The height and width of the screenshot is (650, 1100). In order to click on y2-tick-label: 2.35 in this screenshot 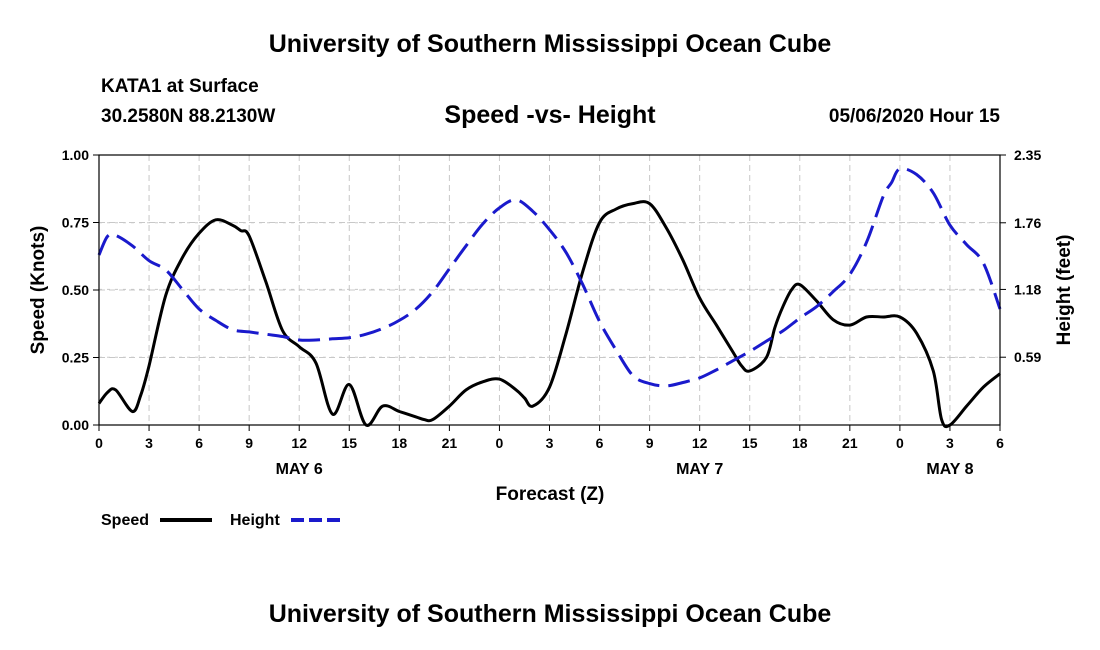, I will do `click(1027, 155)`.